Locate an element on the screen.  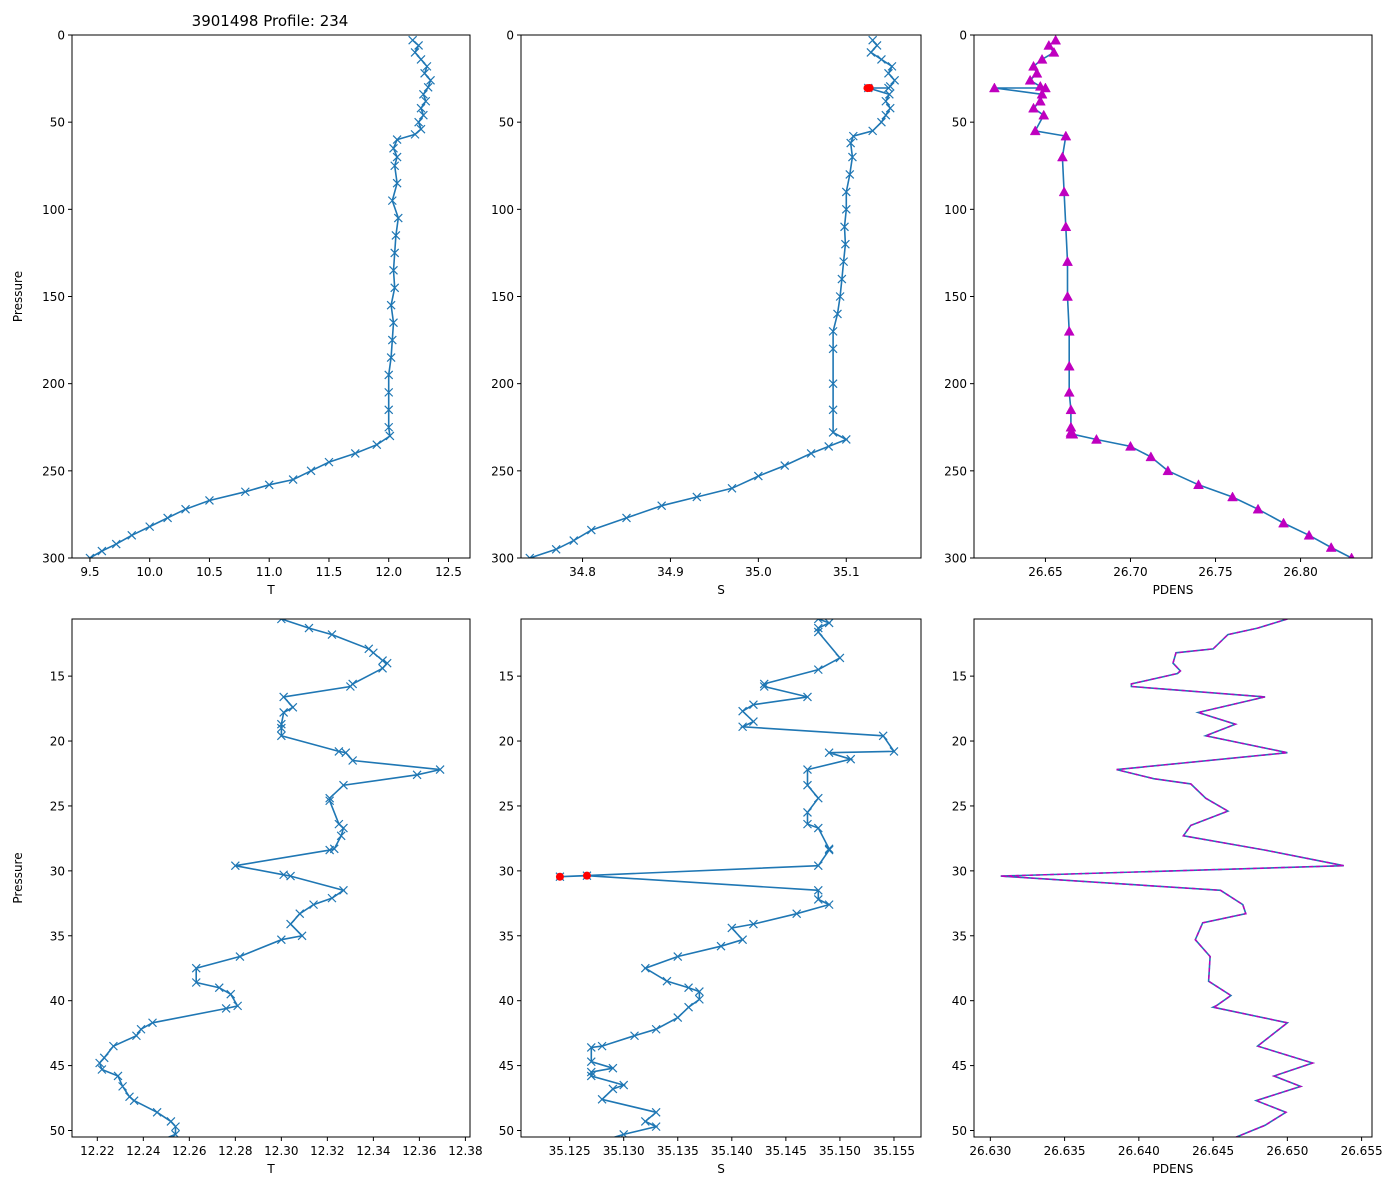
y-tick-label: 40 is located at coordinates (959, 1001).